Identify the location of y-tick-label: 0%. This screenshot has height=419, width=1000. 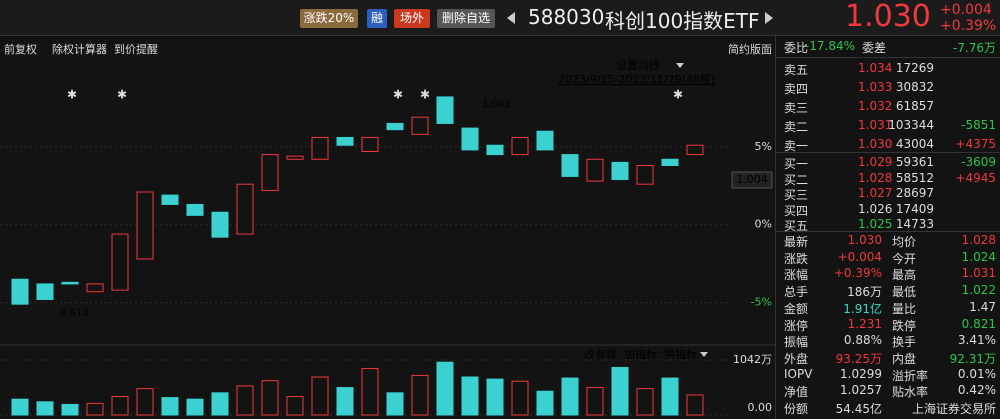
(763, 224).